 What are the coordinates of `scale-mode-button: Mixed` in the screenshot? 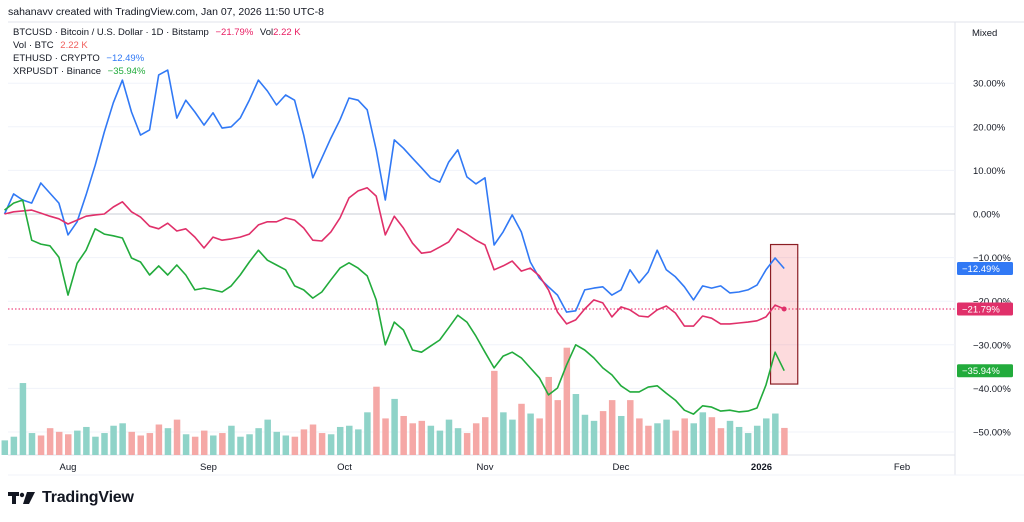 It's located at (985, 33).